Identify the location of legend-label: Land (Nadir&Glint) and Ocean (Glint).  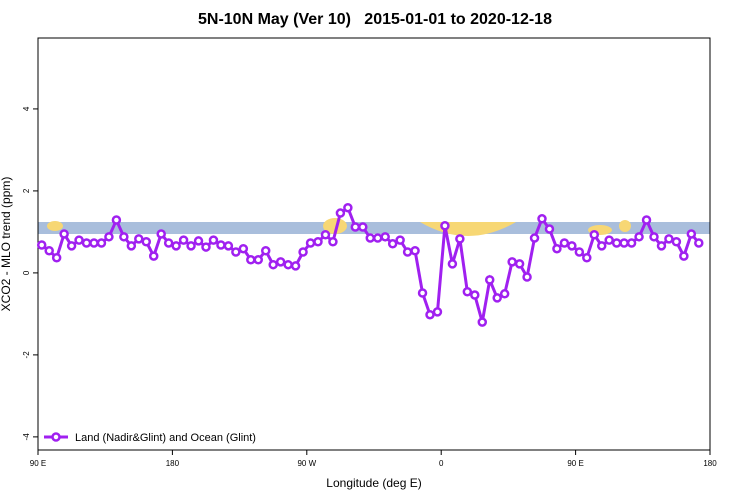
(165, 438).